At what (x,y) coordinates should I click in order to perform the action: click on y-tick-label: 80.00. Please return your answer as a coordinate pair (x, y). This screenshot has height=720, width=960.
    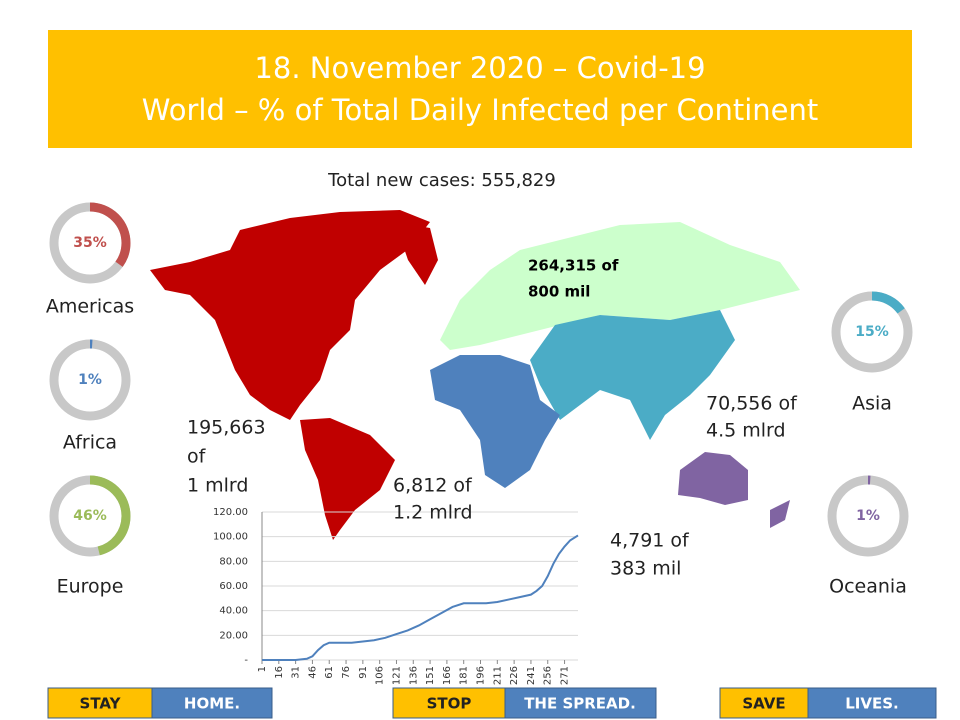
    Looking at the image, I should click on (233, 561).